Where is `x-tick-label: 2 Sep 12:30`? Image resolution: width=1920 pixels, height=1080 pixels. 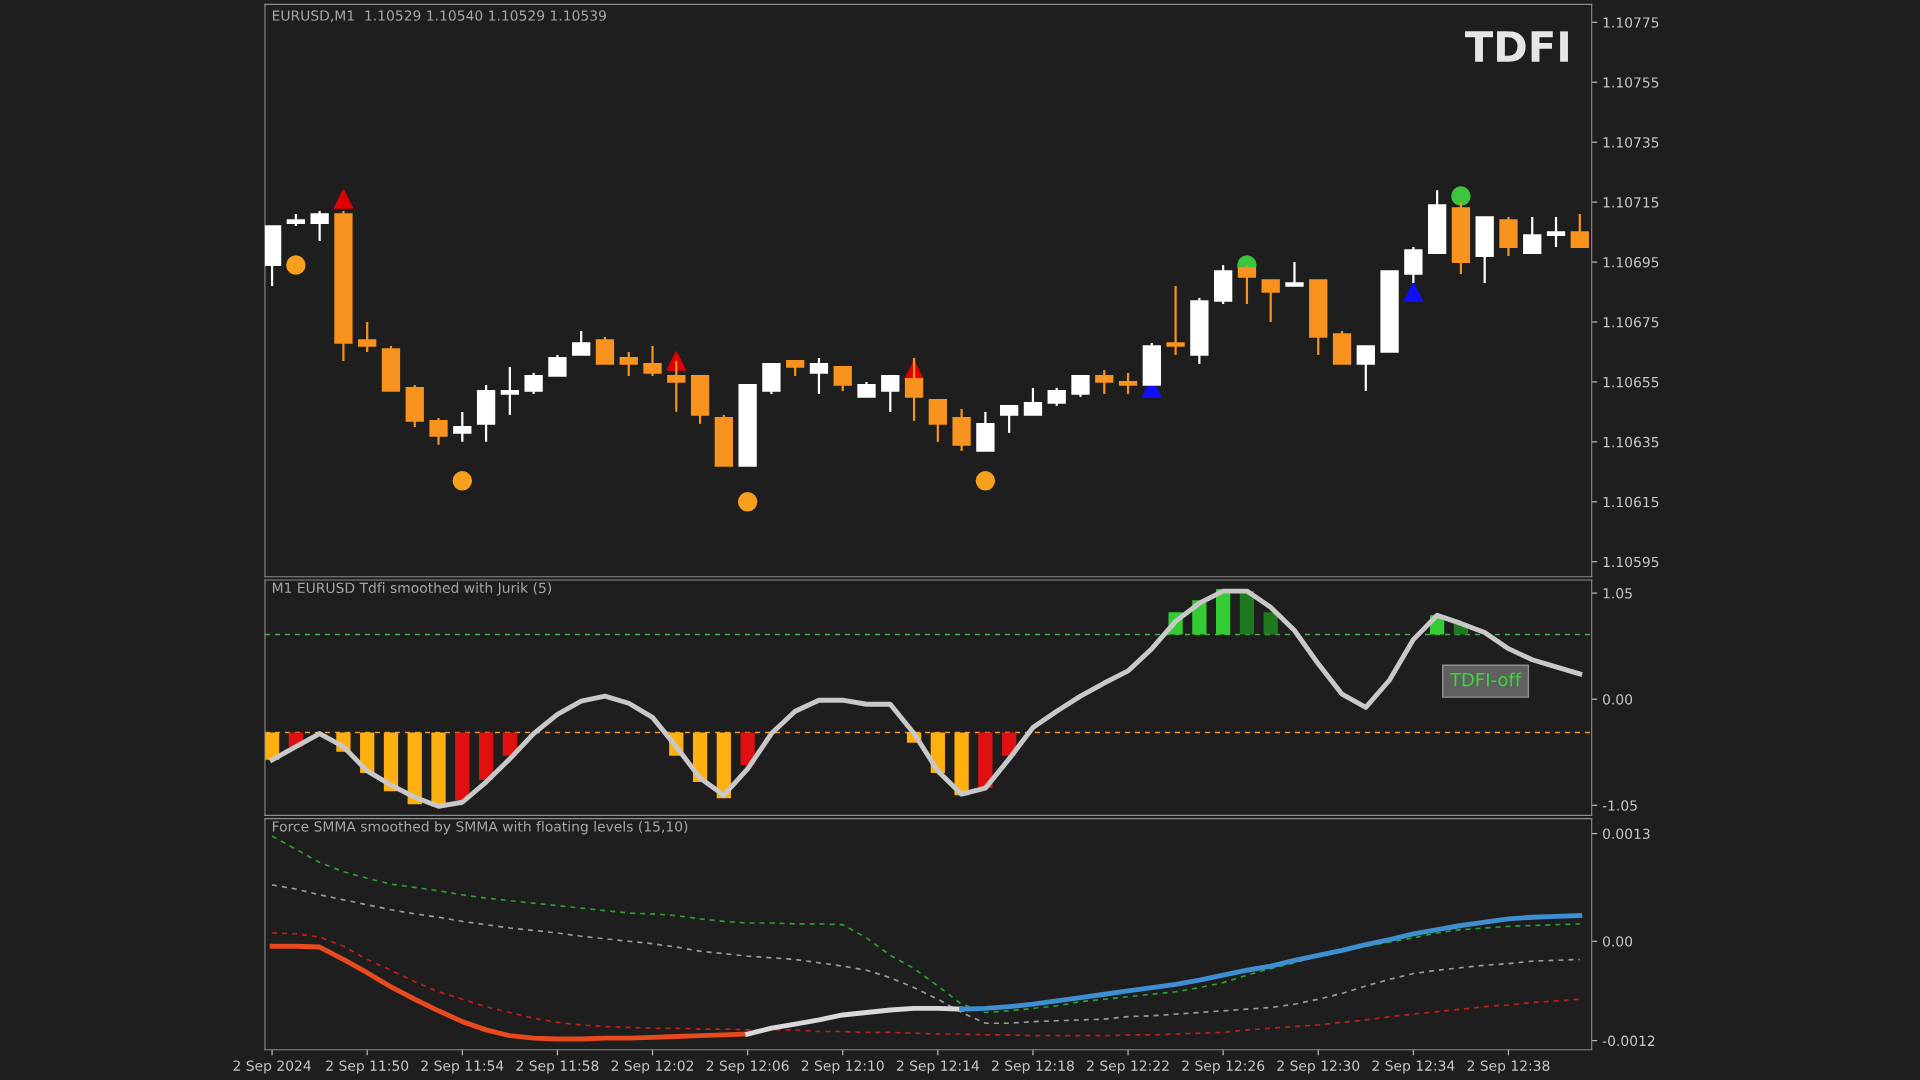 x-tick-label: 2 Sep 12:30 is located at coordinates (1318, 1067).